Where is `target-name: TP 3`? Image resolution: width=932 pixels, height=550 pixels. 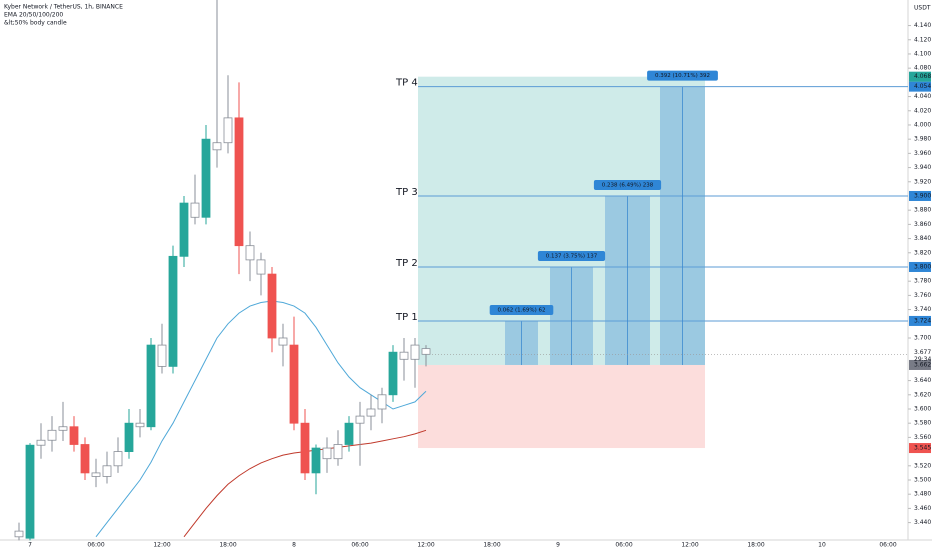
target-name: TP 3 is located at coordinates (406, 192).